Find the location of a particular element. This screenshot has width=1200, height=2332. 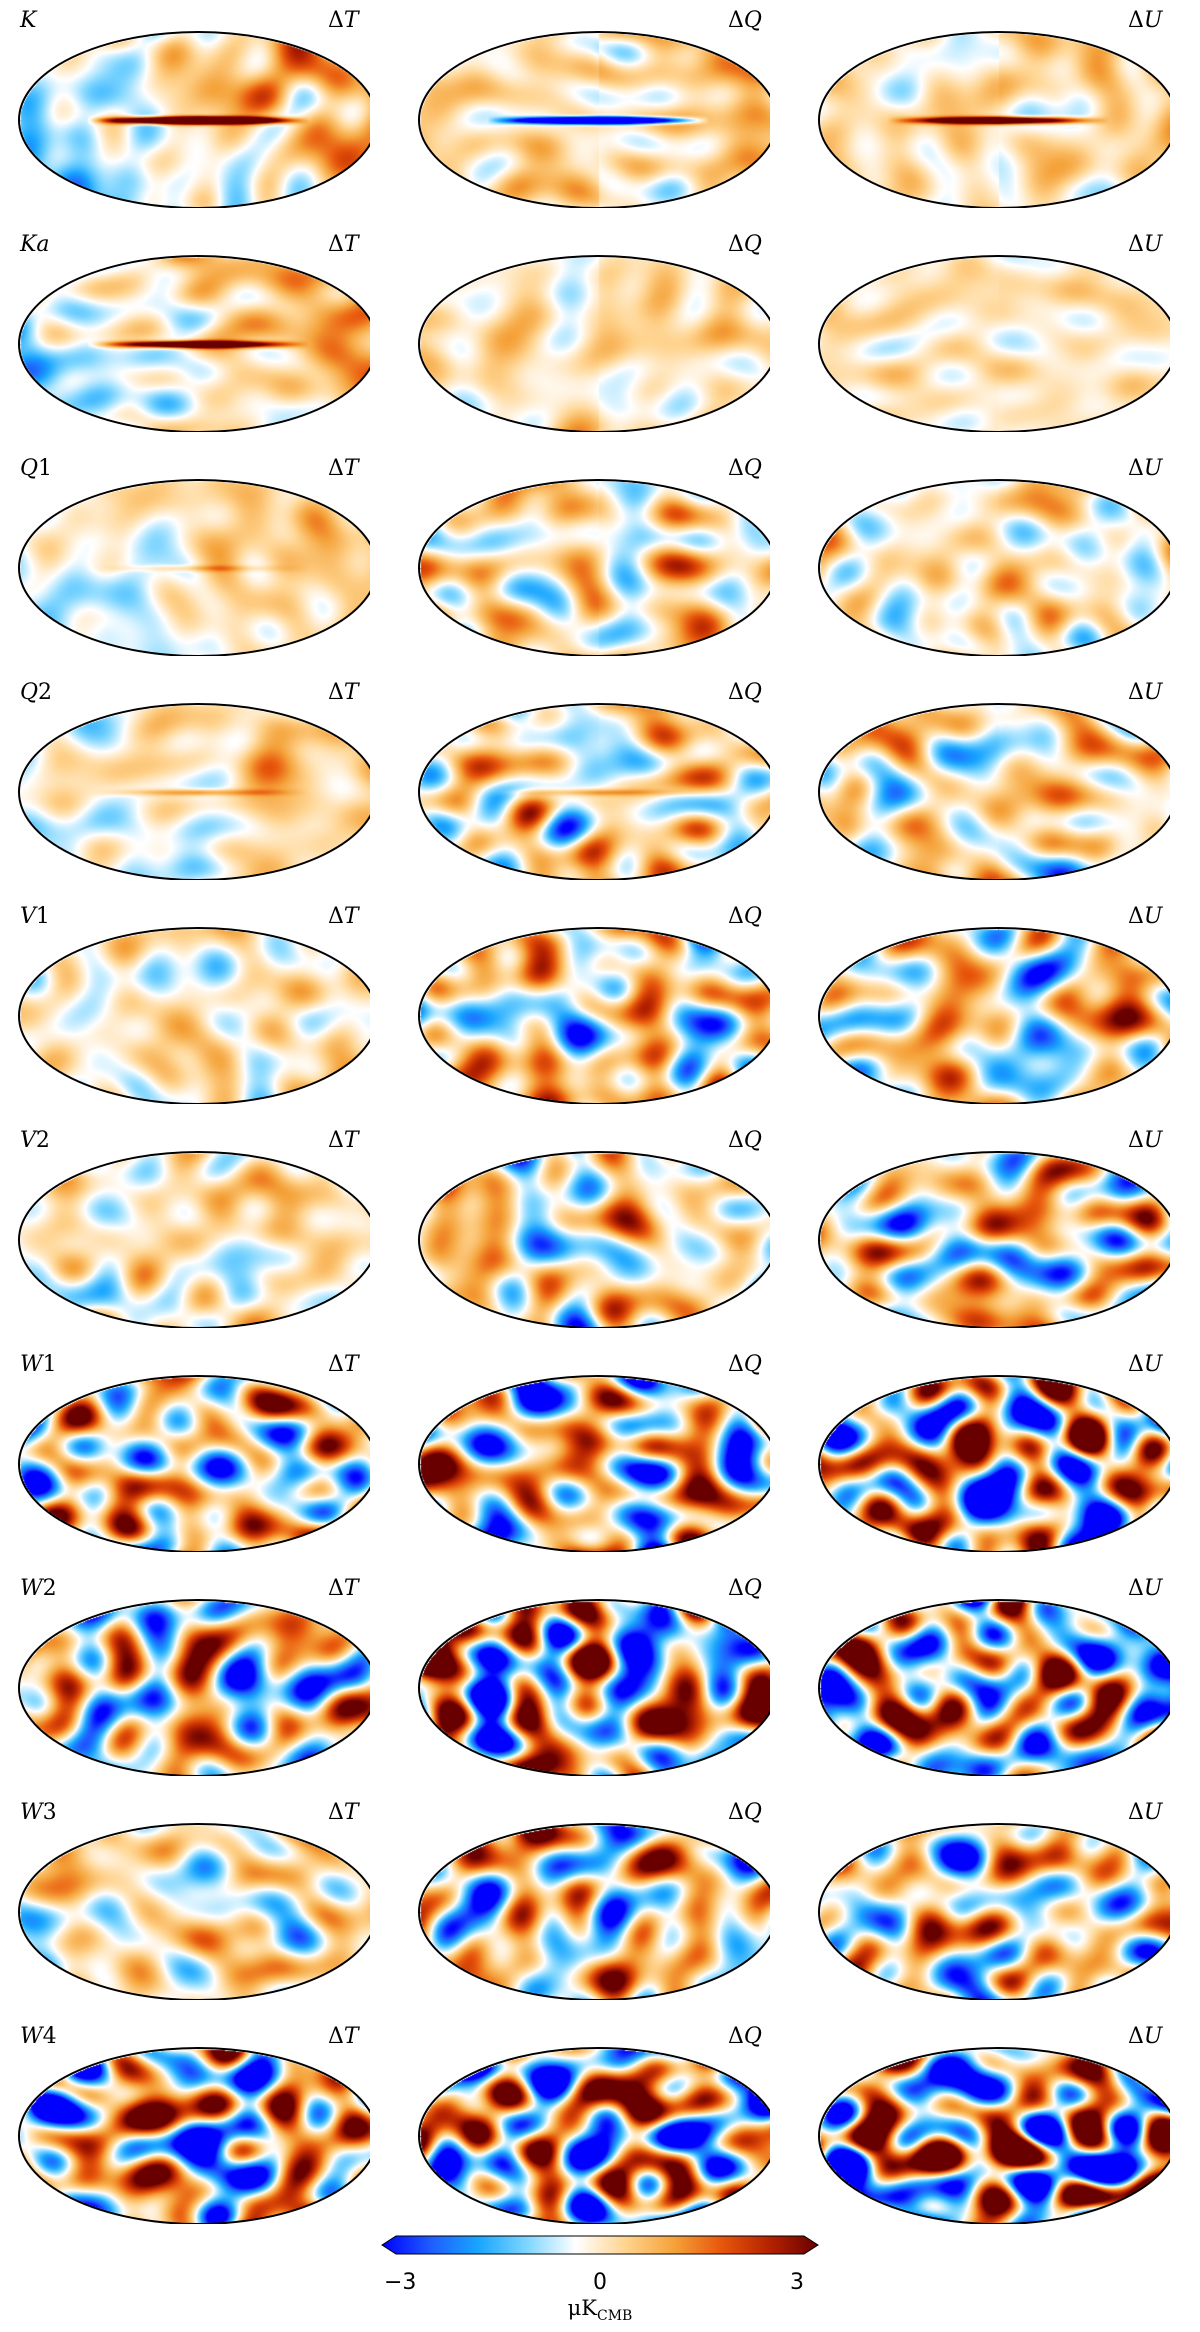

colorbar-gradient is located at coordinates (600, 2245).